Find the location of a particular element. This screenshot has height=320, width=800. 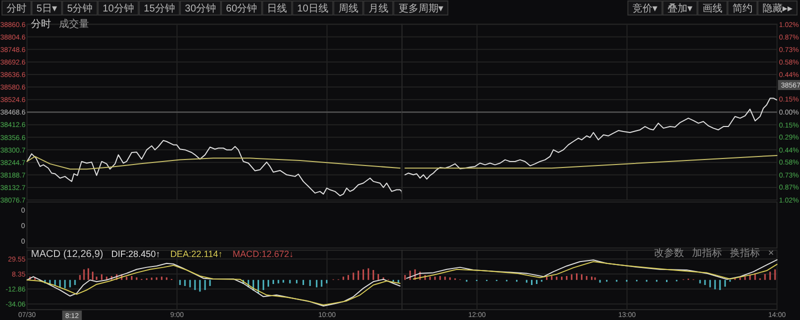

annotation: 加指标 is located at coordinates (707, 253).